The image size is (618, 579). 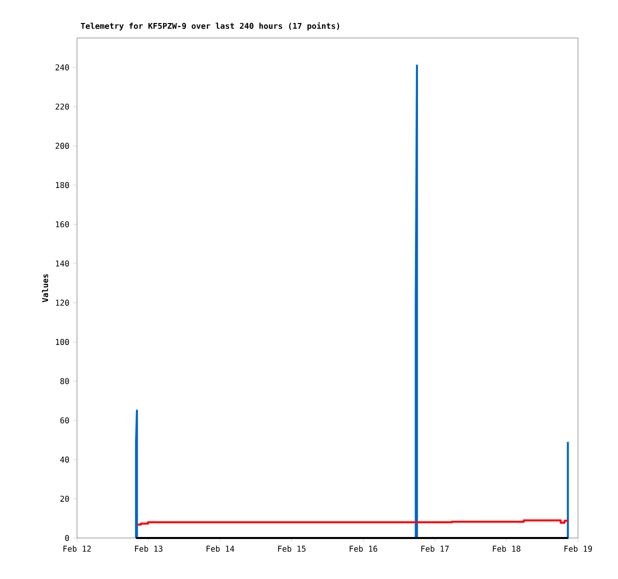 What do you see at coordinates (220, 549) in the screenshot?
I see `x-tick-label: Feb 14` at bounding box center [220, 549].